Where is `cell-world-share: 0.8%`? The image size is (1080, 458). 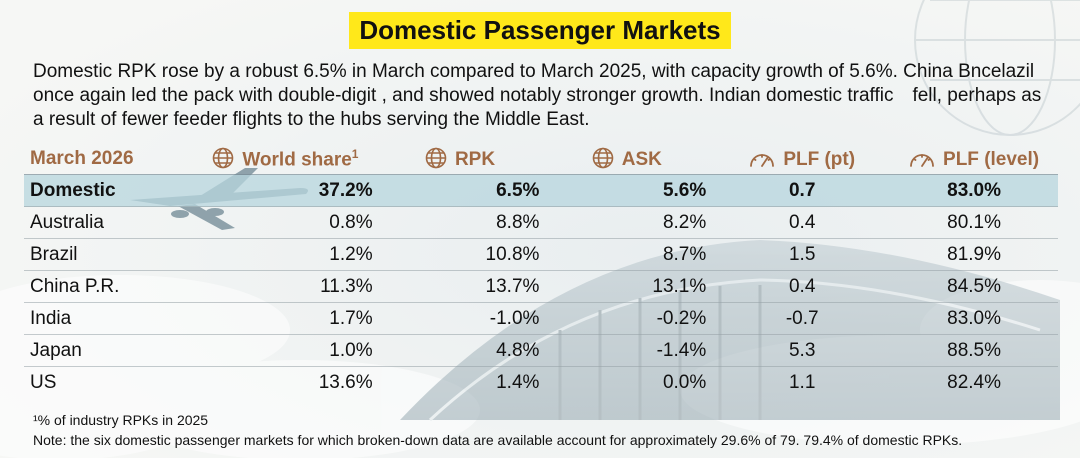 cell-world-share: 0.8% is located at coordinates (289, 222).